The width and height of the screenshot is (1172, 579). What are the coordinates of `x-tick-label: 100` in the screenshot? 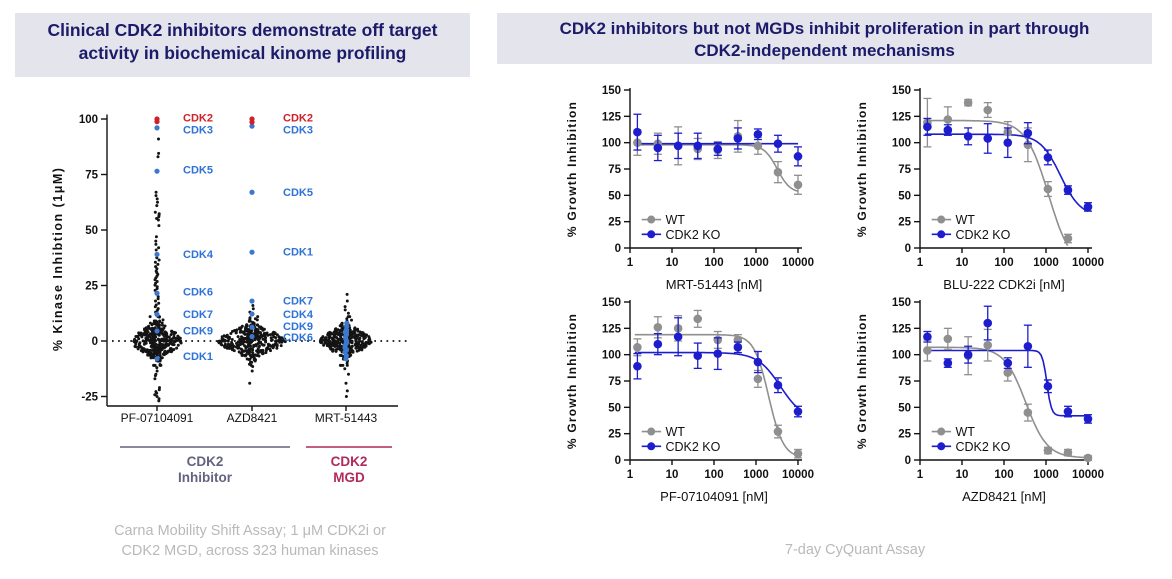 It's located at (713, 263).